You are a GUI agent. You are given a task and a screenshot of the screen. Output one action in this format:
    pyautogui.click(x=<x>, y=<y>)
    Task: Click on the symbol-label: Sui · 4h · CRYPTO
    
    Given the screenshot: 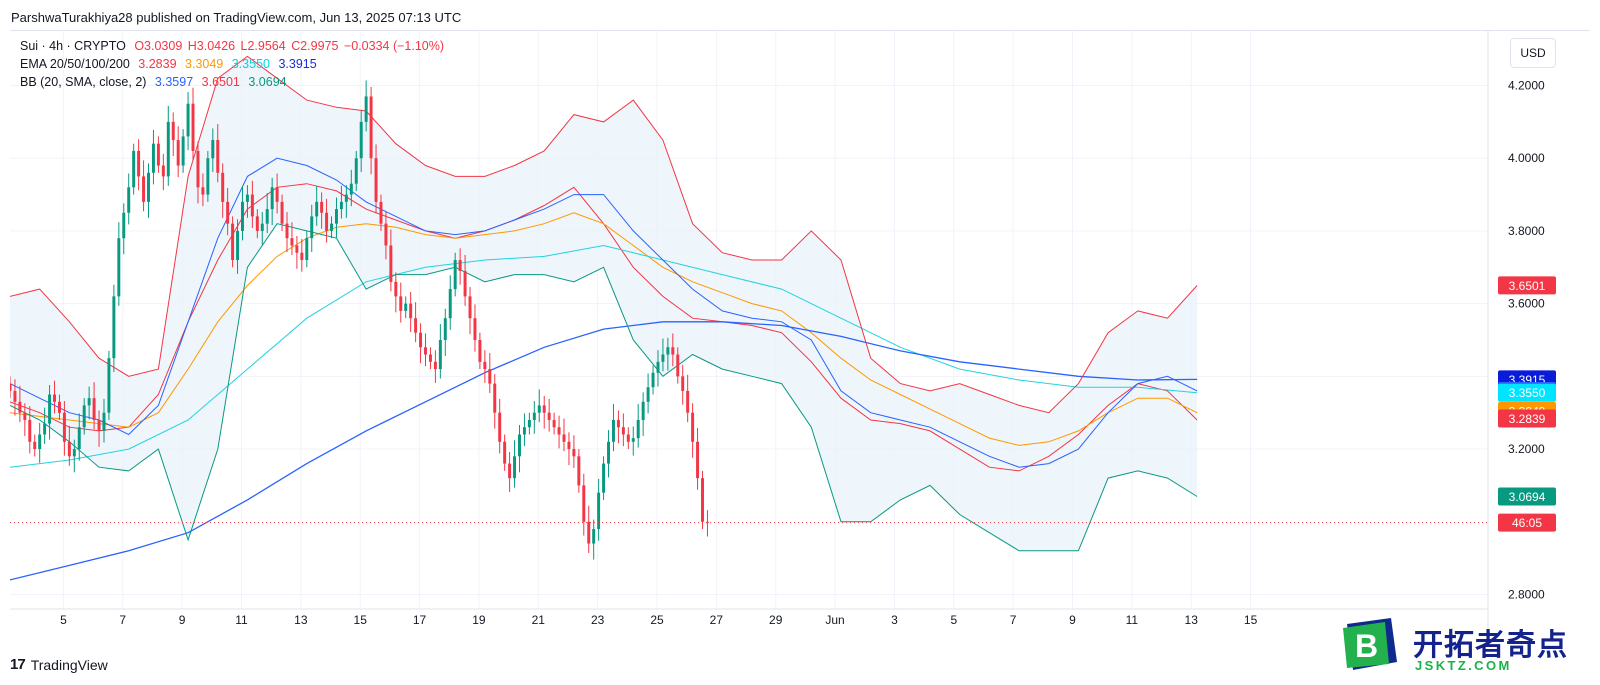 What is the action you would take?
    pyautogui.click(x=73, y=46)
    